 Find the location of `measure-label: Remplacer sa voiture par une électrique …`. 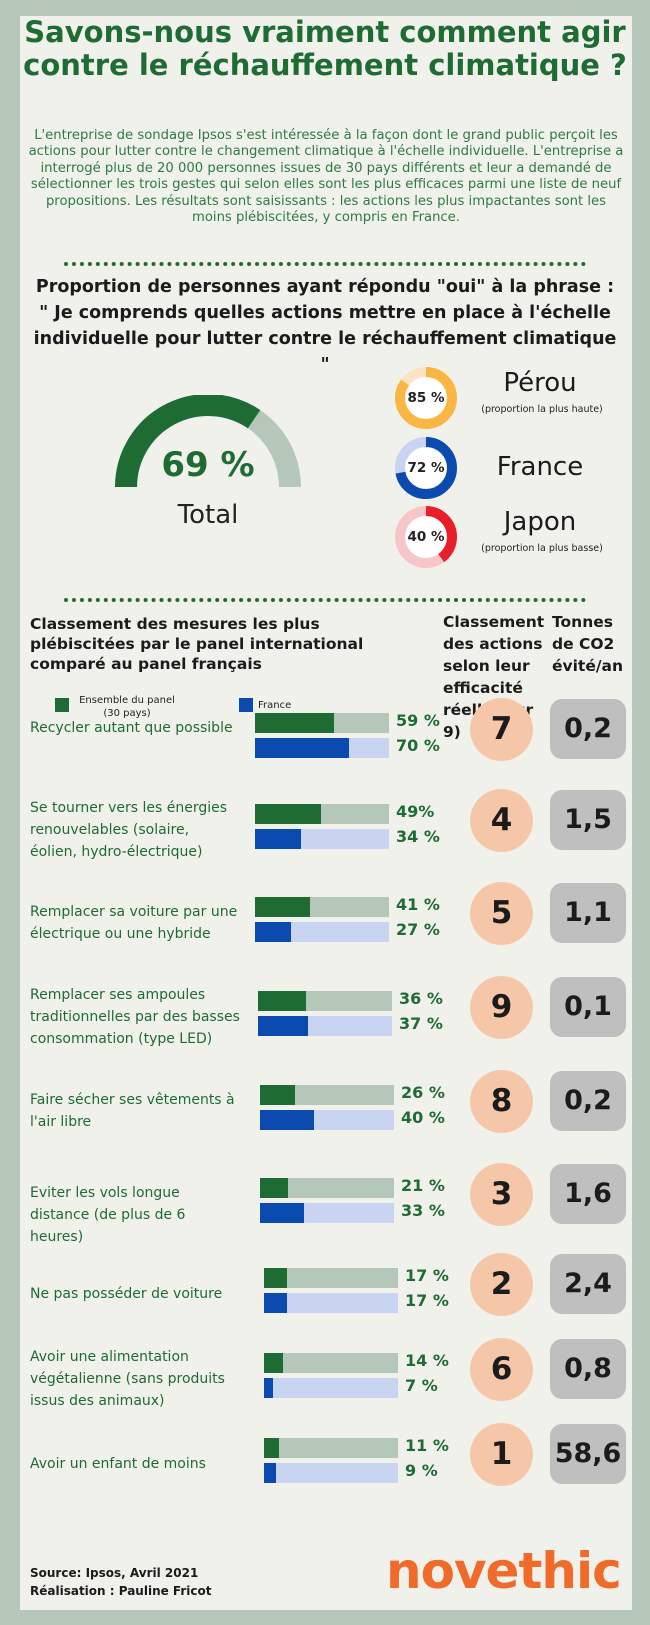

measure-label: Remplacer sa voiture par une électrique … is located at coordinates (134, 923).